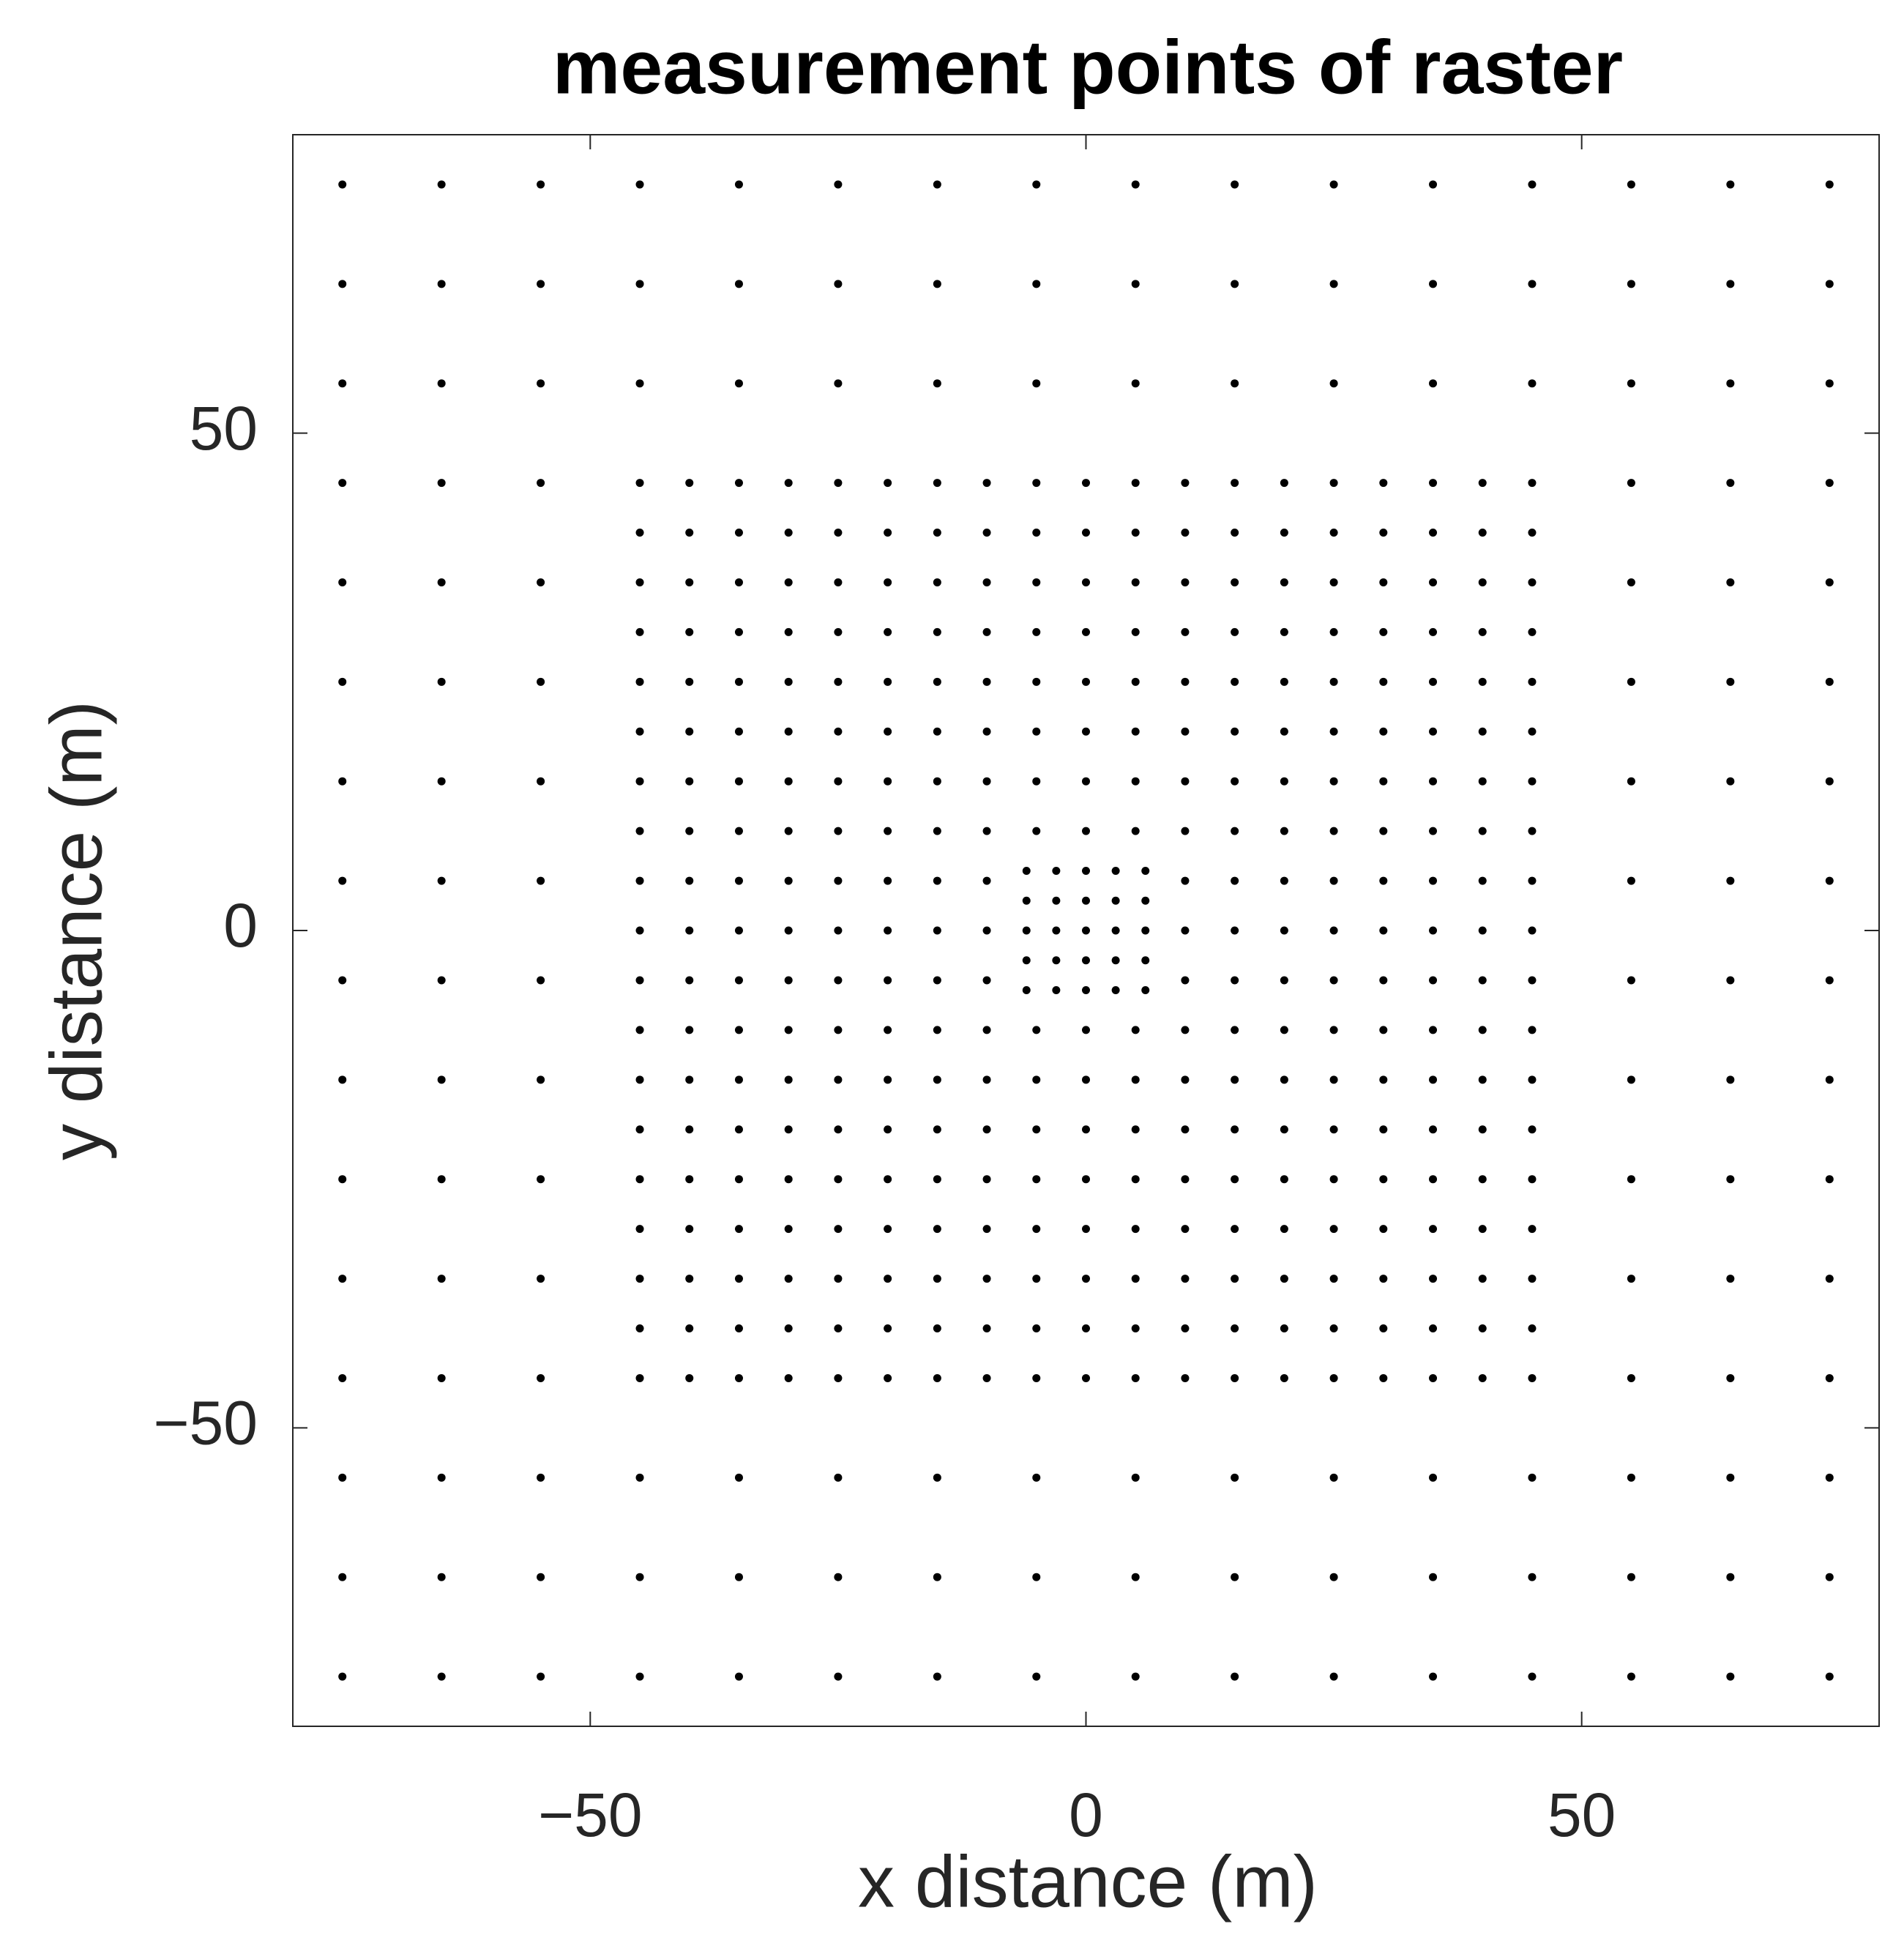 This screenshot has height=1943, width=1904. Describe the element at coordinates (590, 1814) in the screenshot. I see `x-tick-label: −50` at that location.